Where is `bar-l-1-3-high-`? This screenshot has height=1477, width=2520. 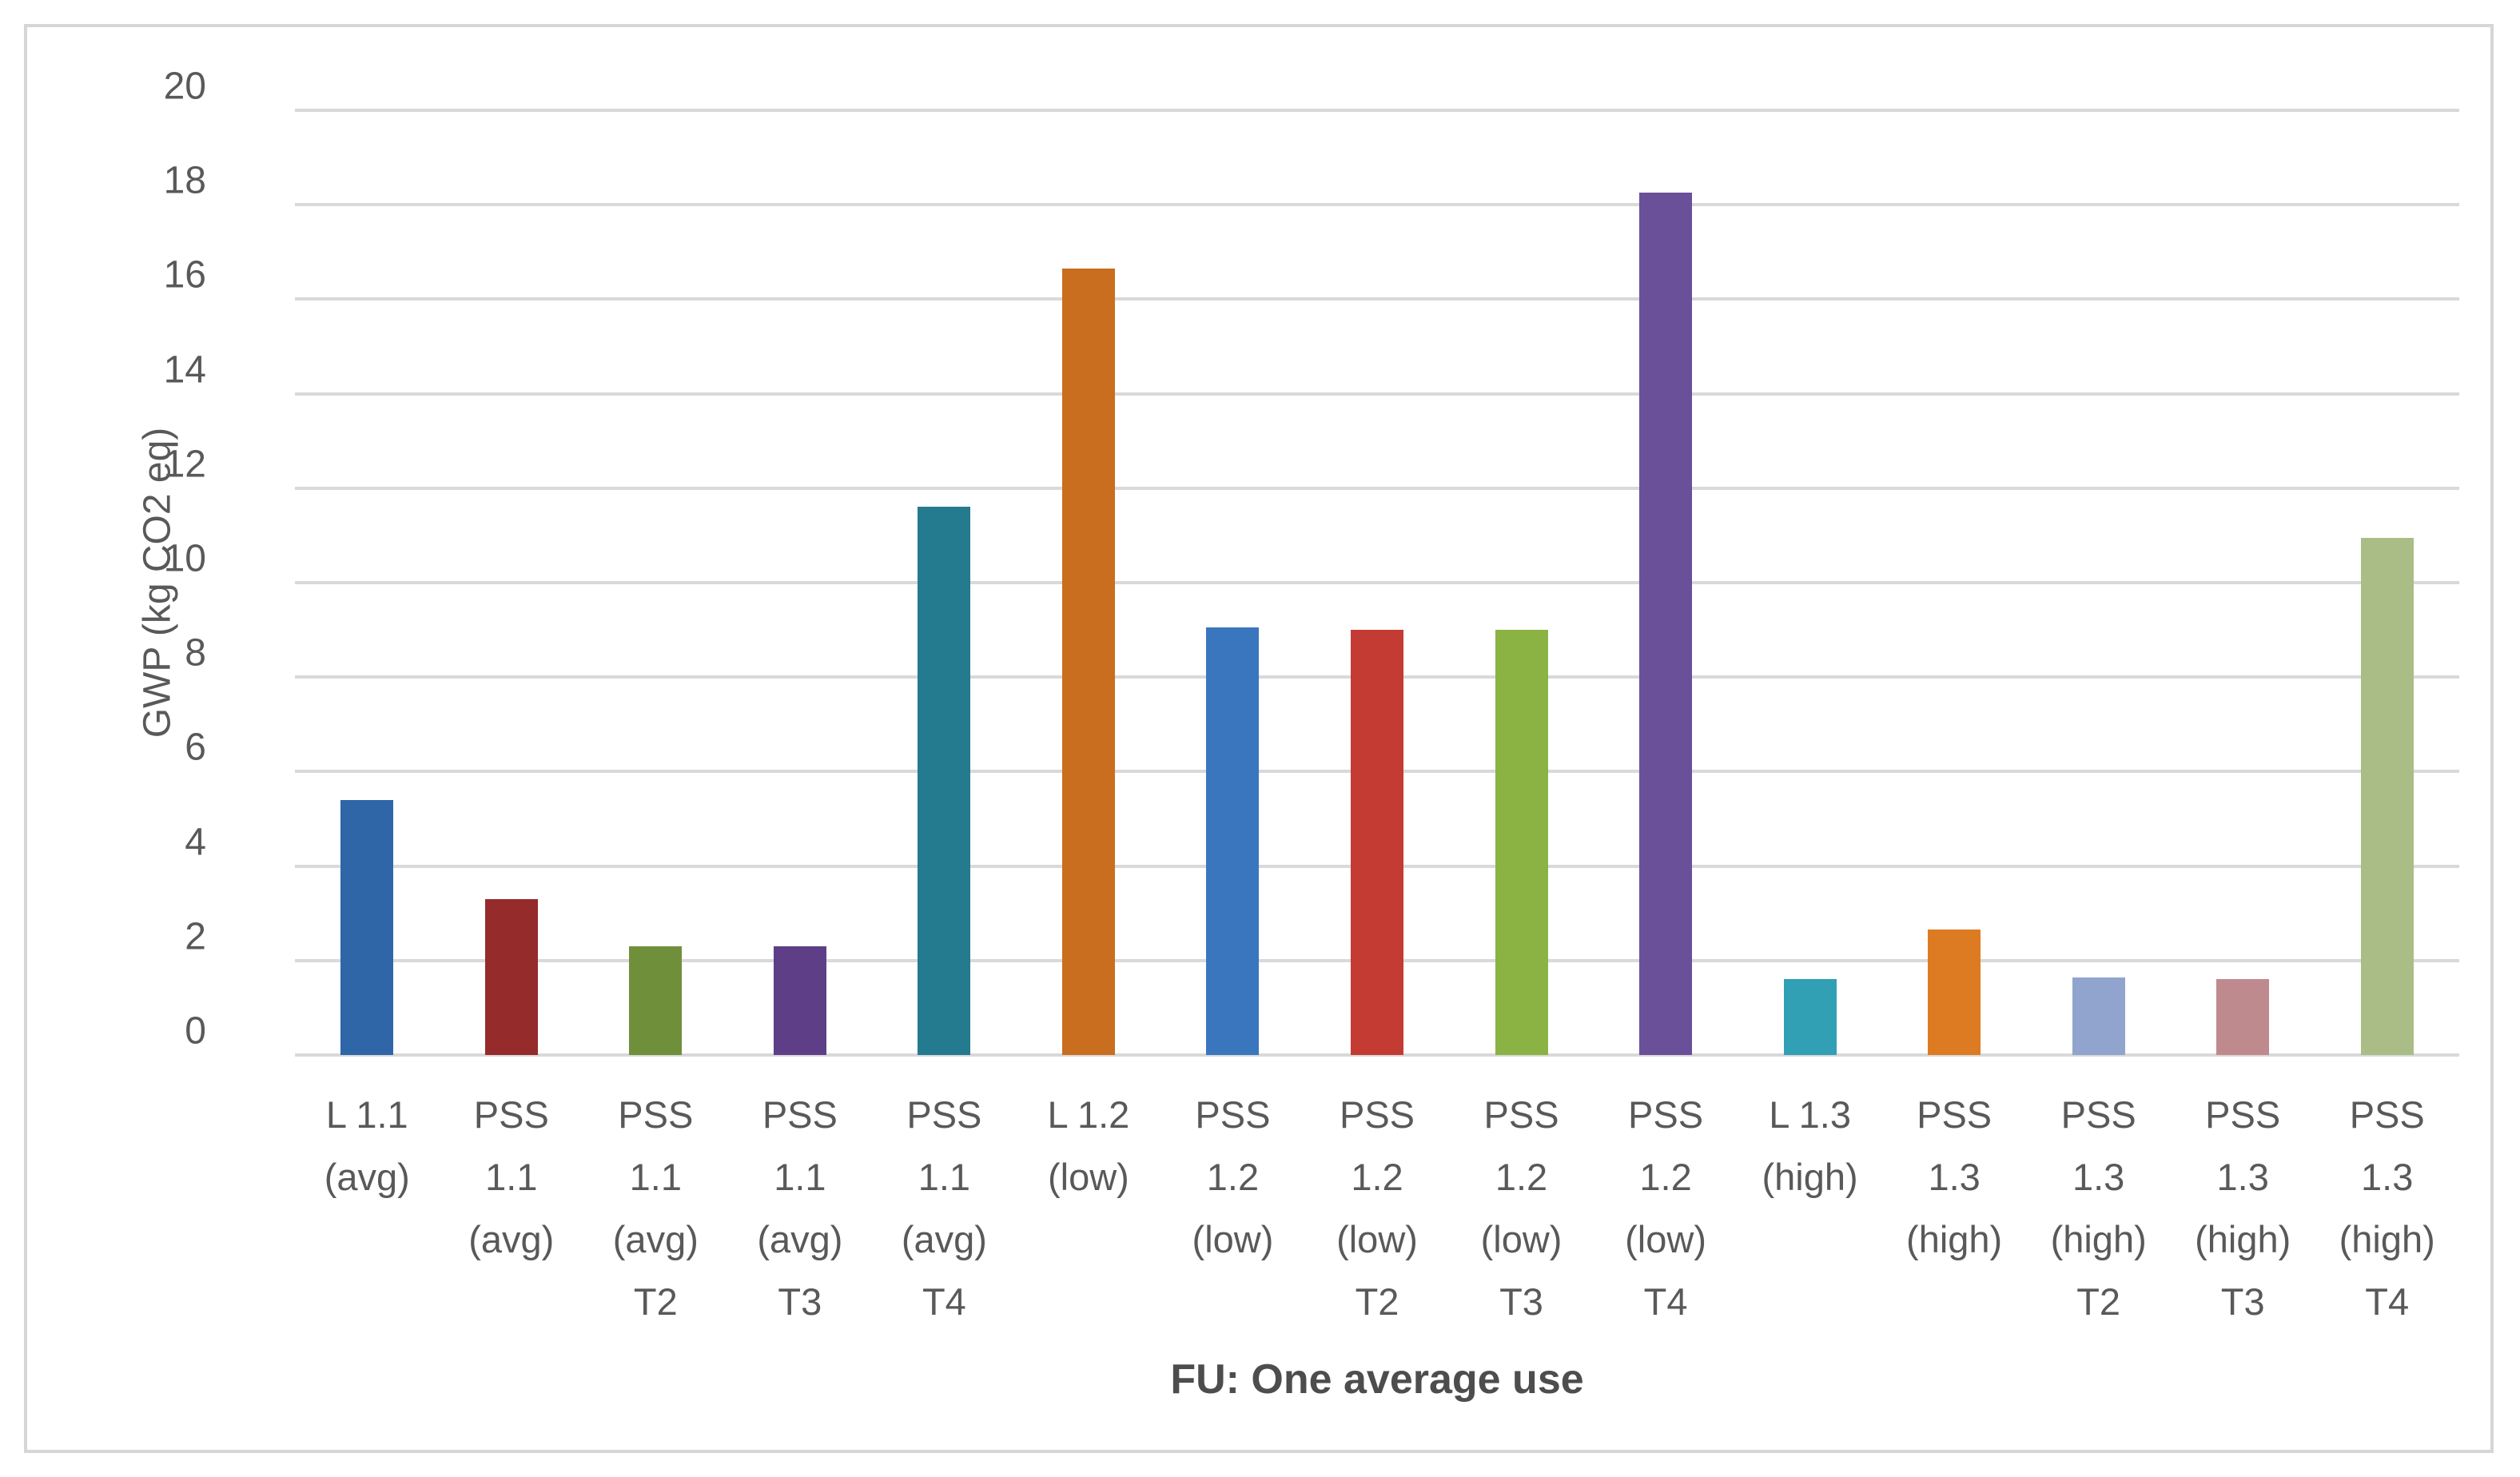 bar-l-1-3-high- is located at coordinates (1810, 1017).